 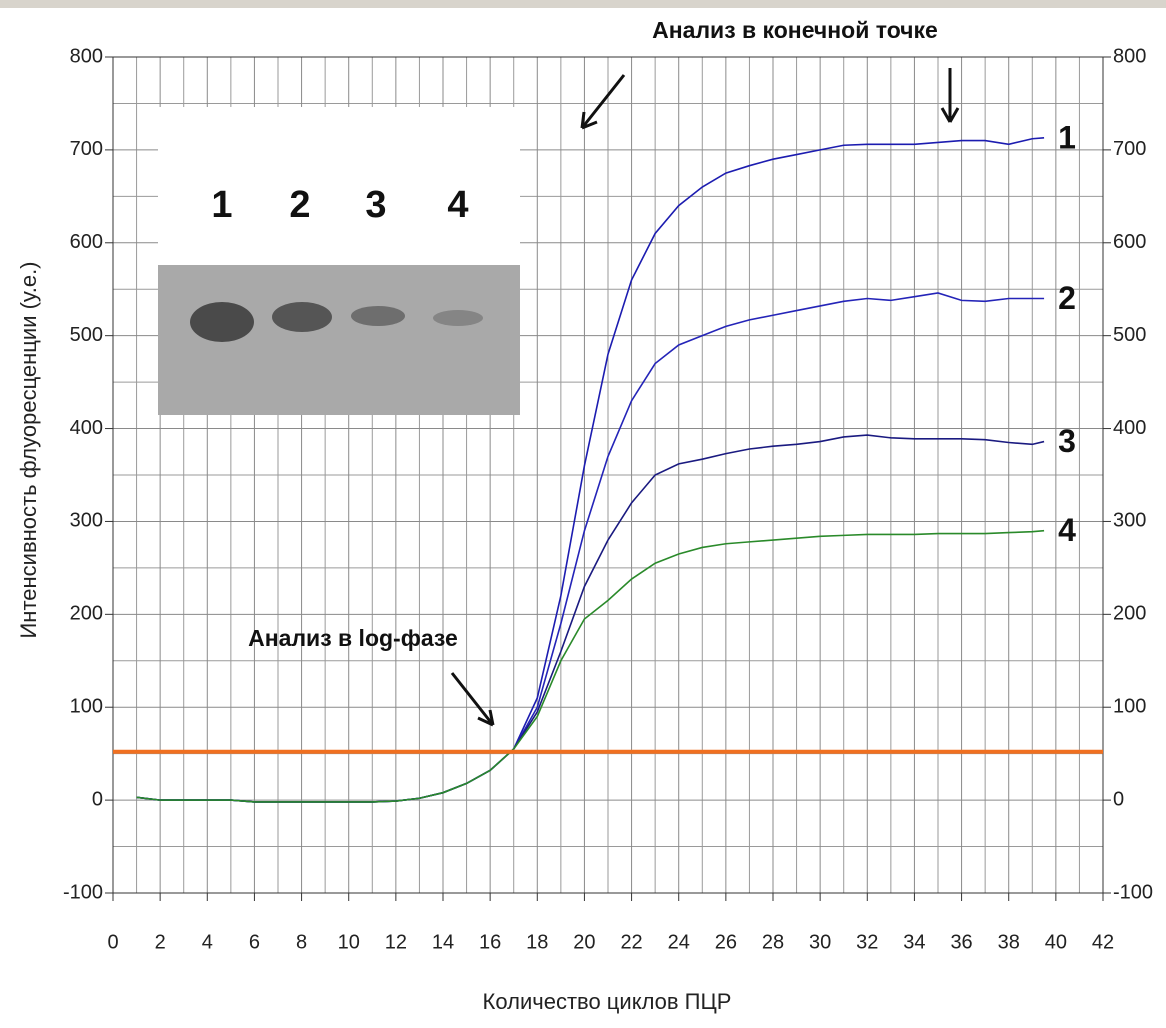 I want to click on x-tick-label: 16, so click(x=490, y=942).